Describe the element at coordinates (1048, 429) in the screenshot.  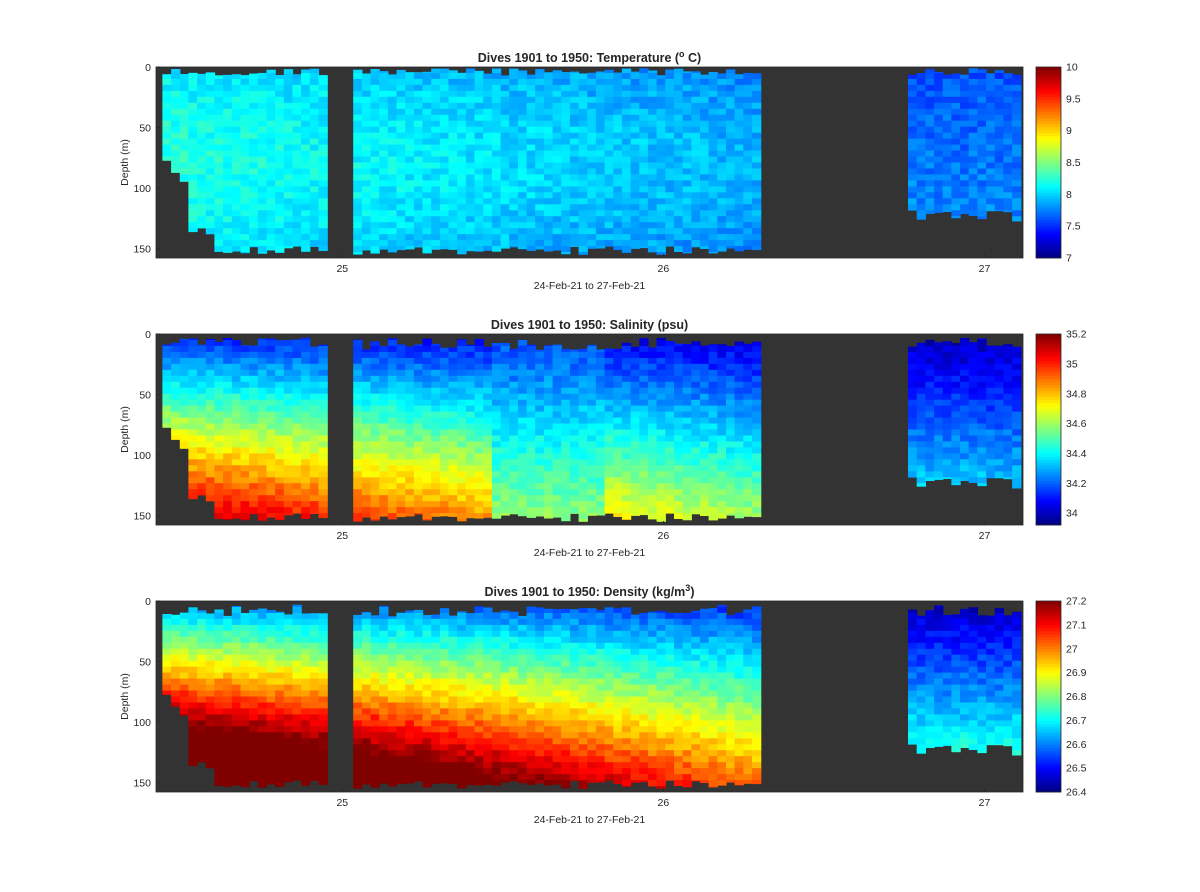
I see `colorbar-frame` at that location.